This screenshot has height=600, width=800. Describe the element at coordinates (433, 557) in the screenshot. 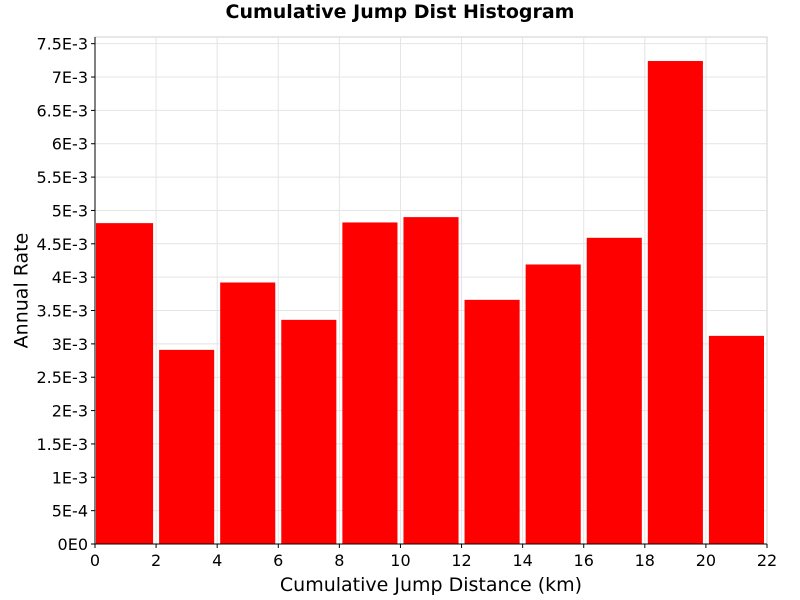

I see `x-axis-ticks: 0 2 4 6 8 10 12 14 16 18 20 22` at that location.